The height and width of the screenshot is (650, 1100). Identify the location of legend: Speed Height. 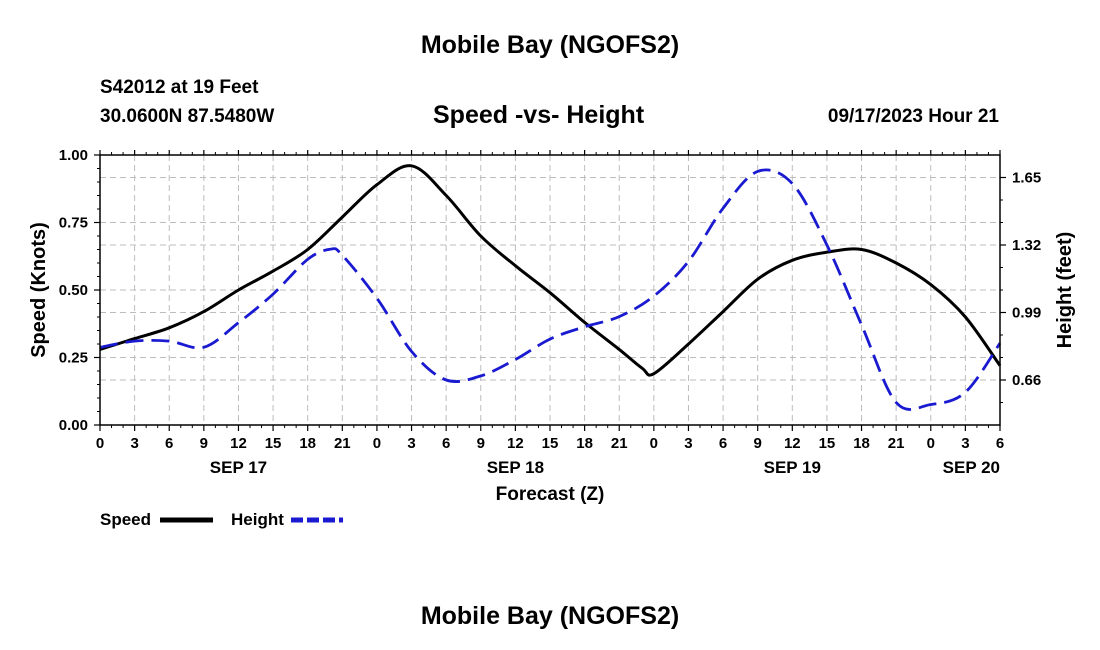
(221, 519).